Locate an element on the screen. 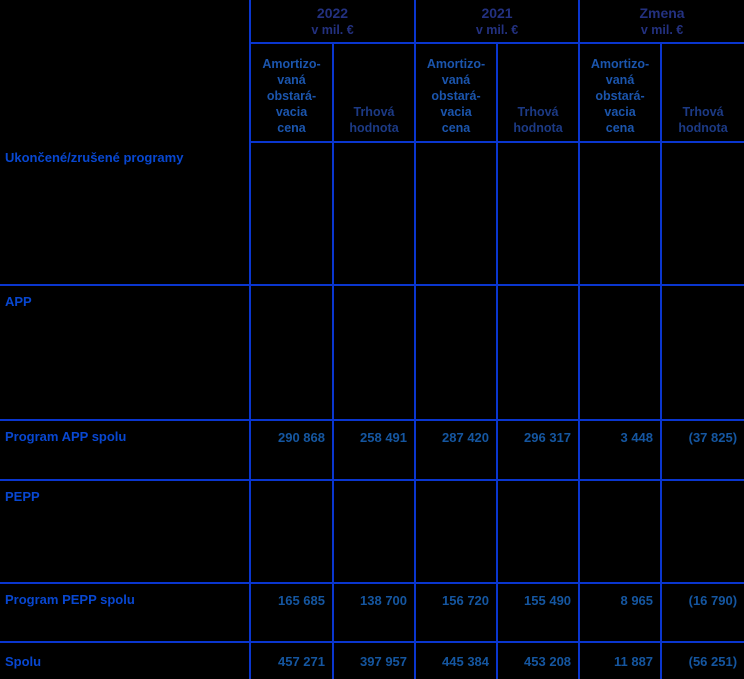  cell-value: 165 685 is located at coordinates (291, 613).